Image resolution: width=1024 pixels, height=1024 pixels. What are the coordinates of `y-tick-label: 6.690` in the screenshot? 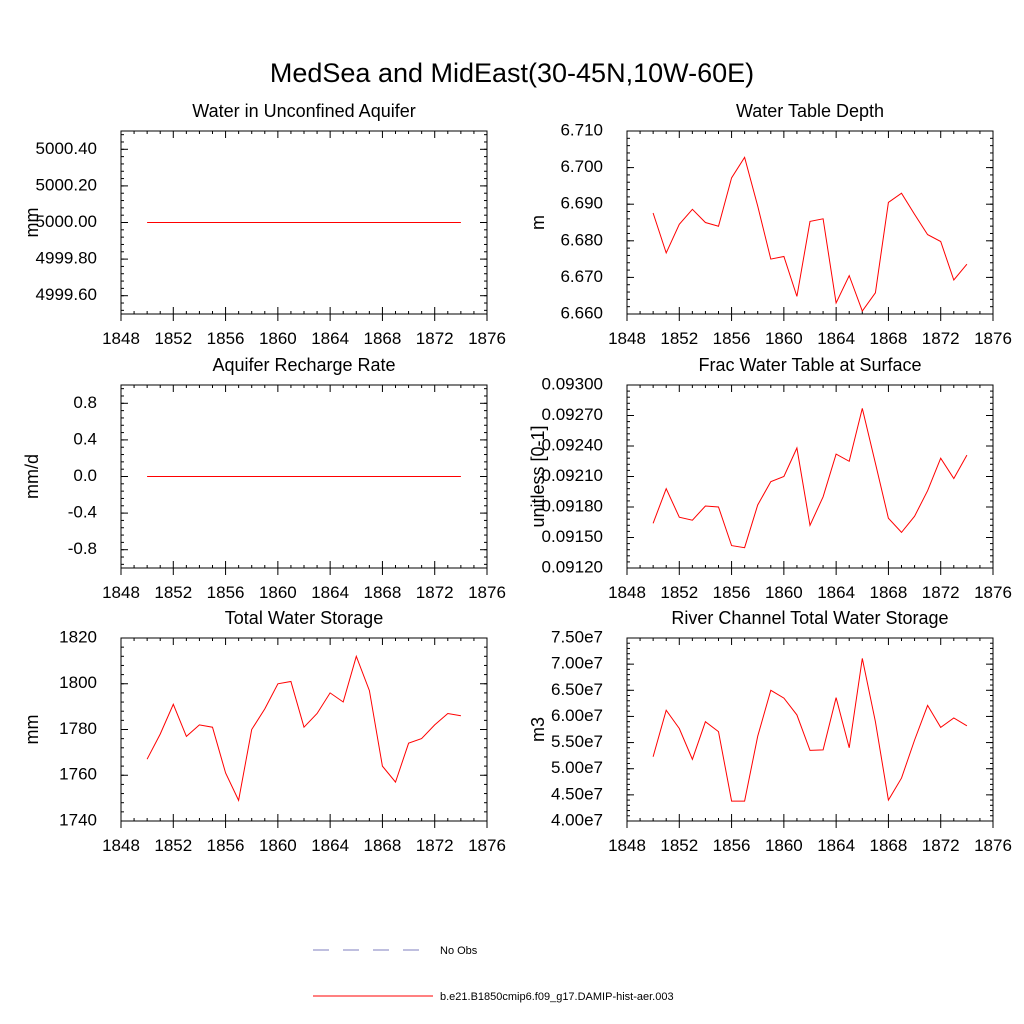 It's located at (581, 203).